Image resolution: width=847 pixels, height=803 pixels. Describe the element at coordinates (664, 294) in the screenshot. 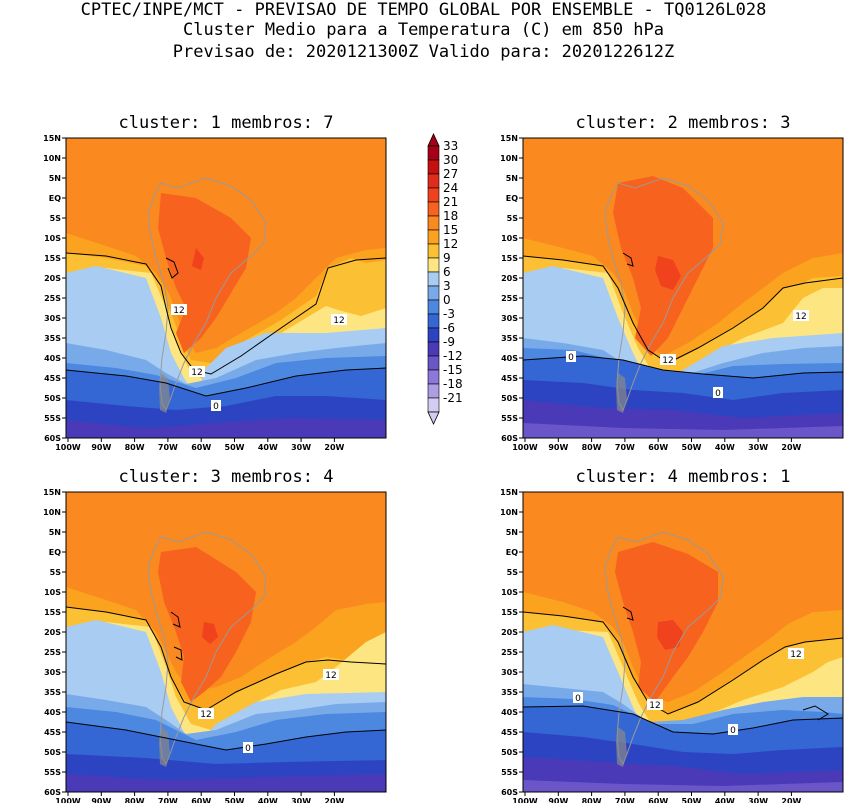

I see `coastline` at that location.